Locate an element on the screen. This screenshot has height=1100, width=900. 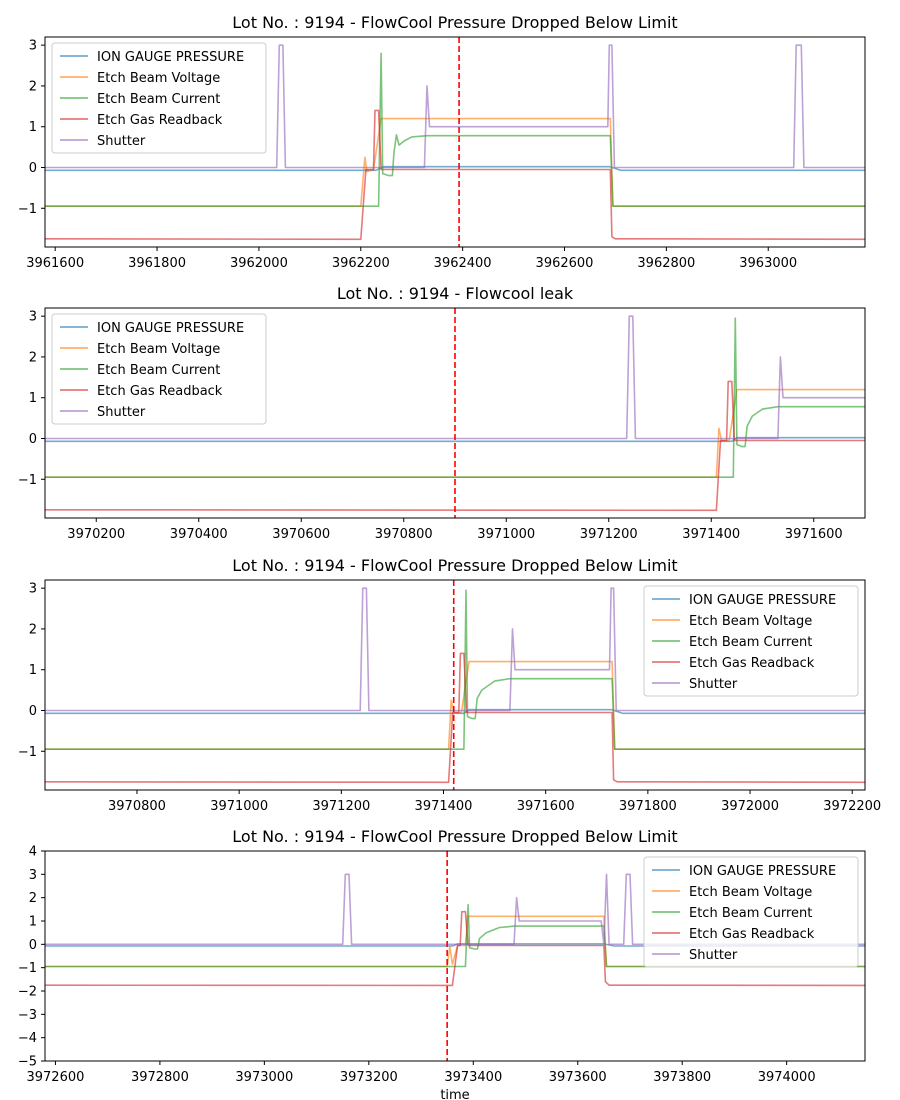
x-tick-label: 3973000 is located at coordinates (264, 1077).